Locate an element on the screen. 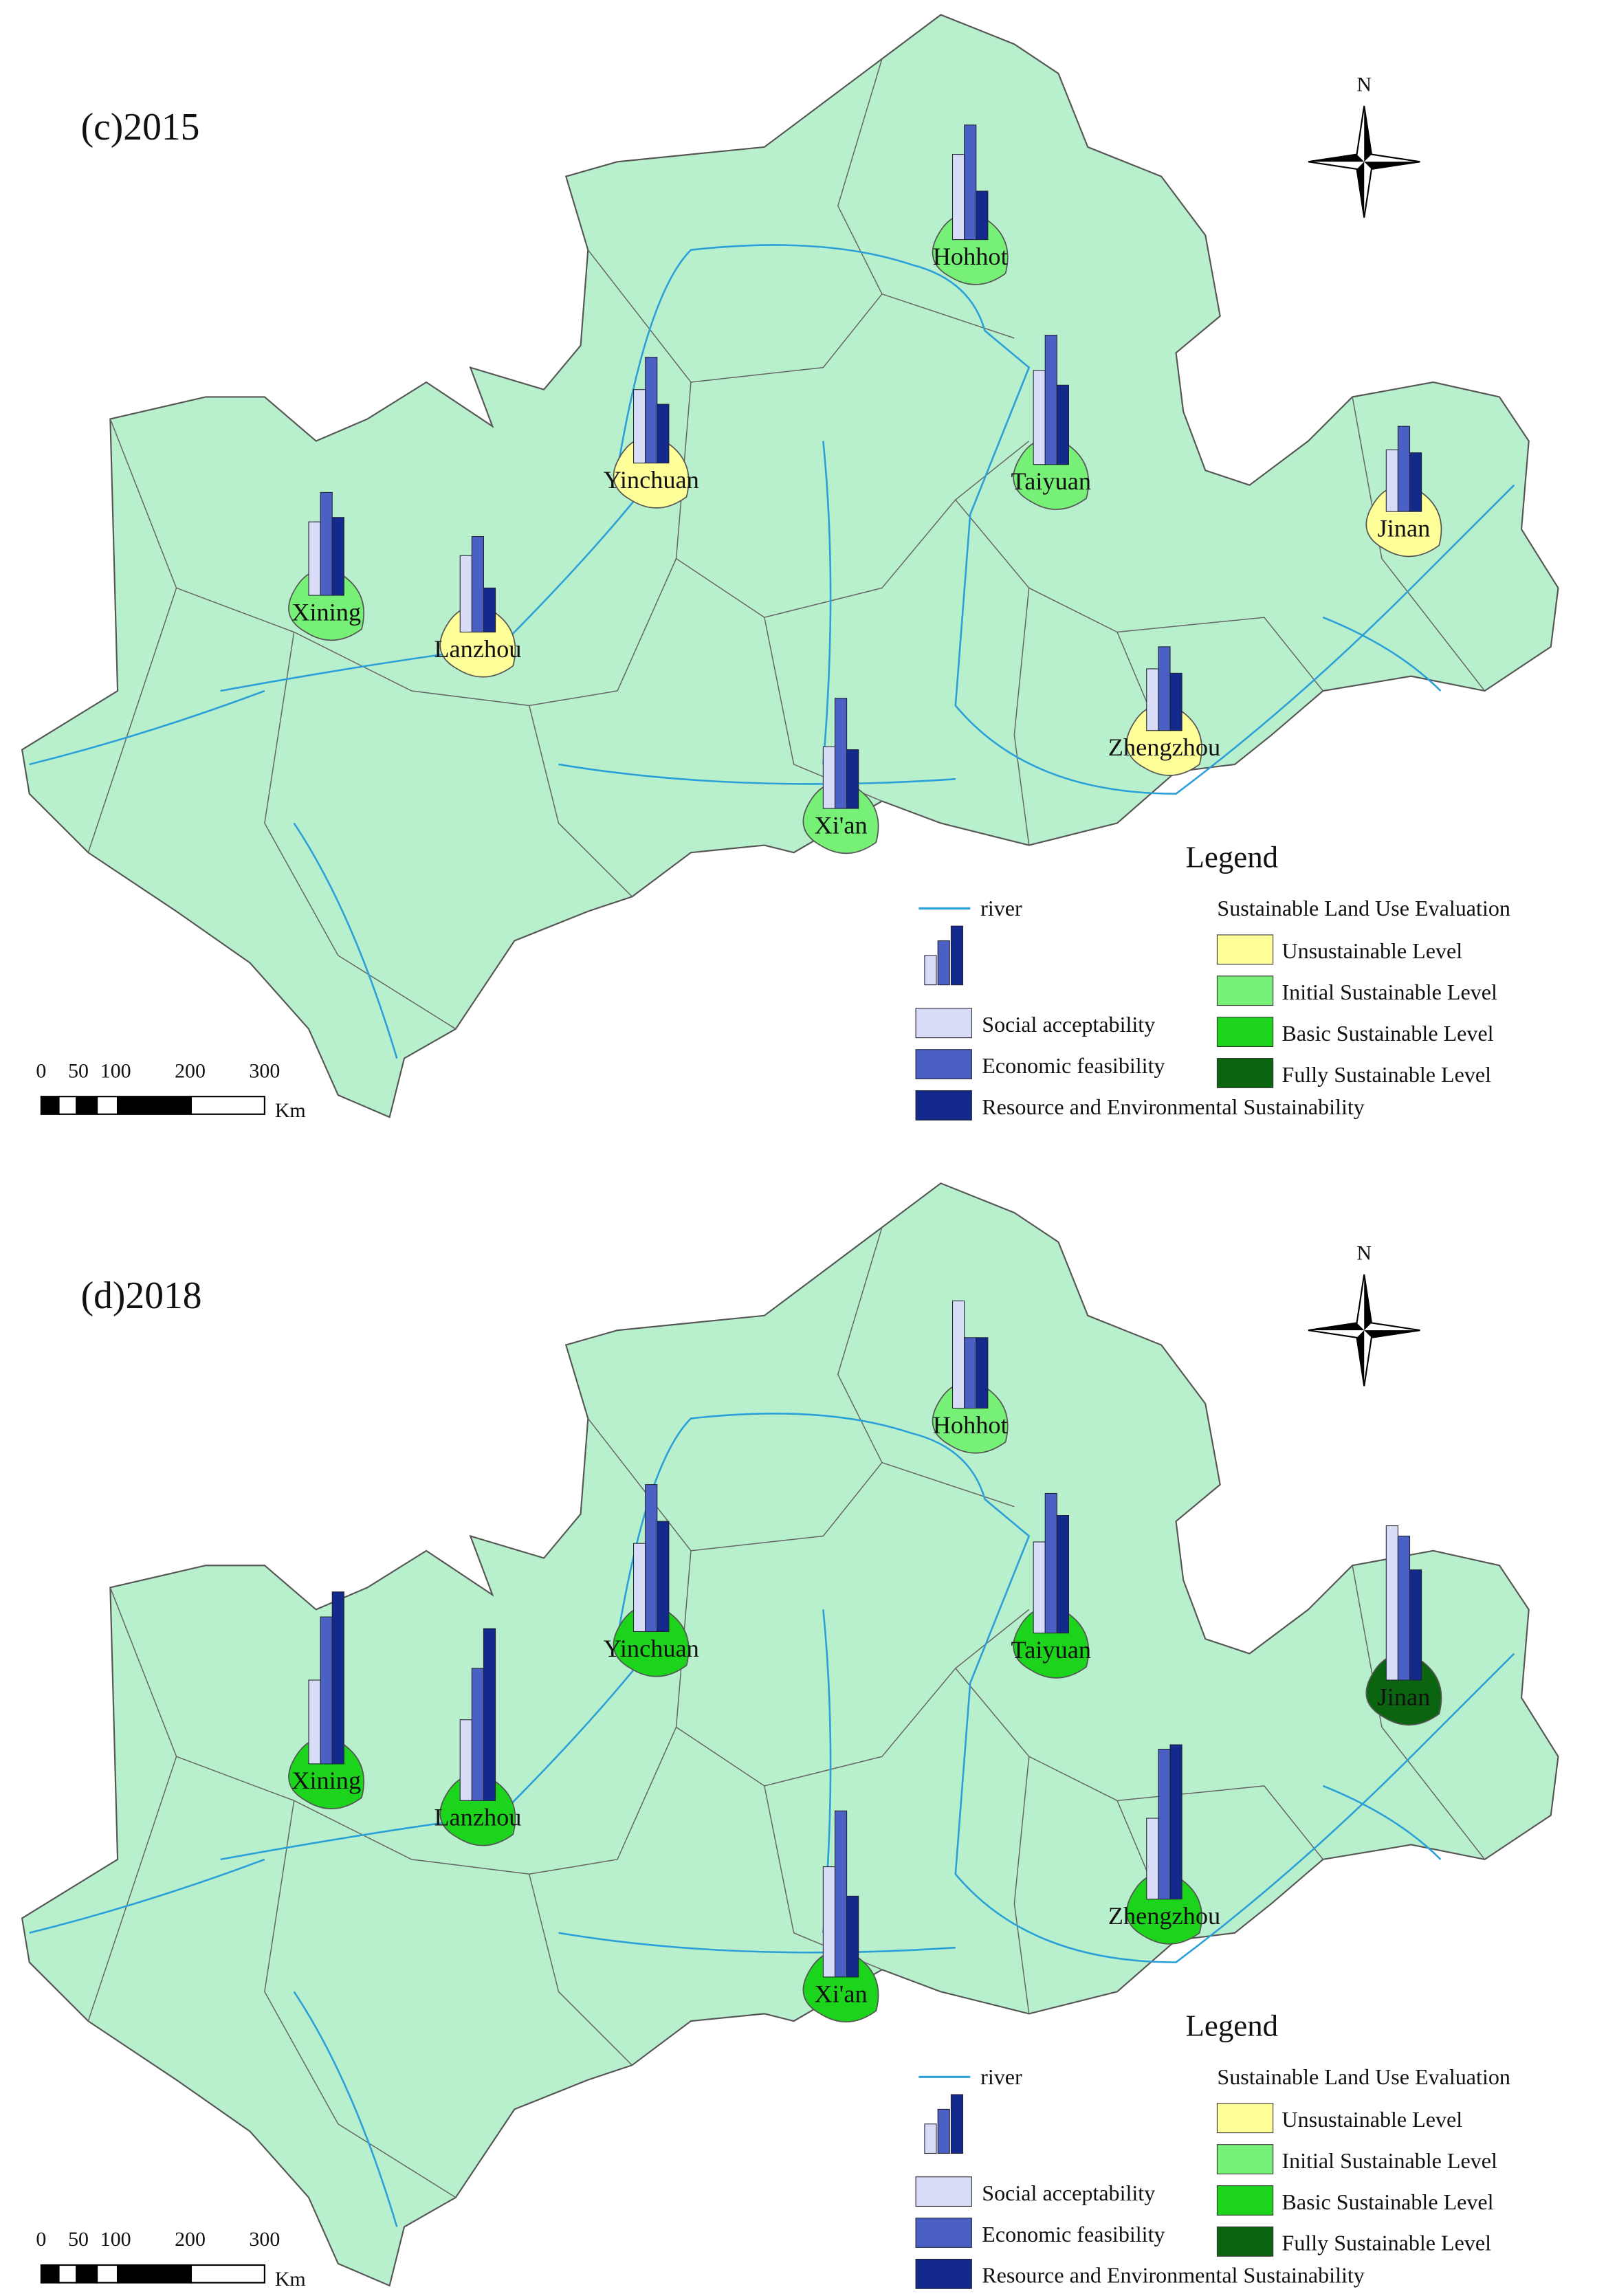  legend-title: Legend is located at coordinates (1231, 2025).